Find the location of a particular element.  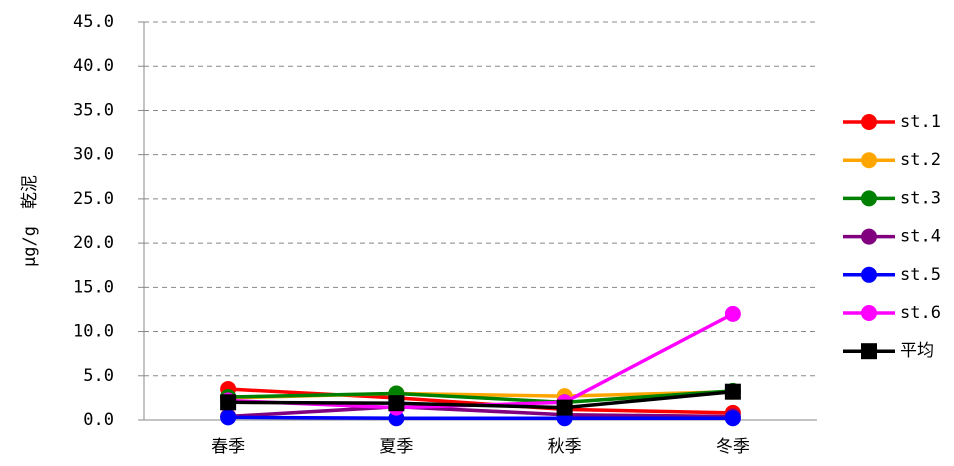

y-tick-label: 30.0 is located at coordinates (93, 155).